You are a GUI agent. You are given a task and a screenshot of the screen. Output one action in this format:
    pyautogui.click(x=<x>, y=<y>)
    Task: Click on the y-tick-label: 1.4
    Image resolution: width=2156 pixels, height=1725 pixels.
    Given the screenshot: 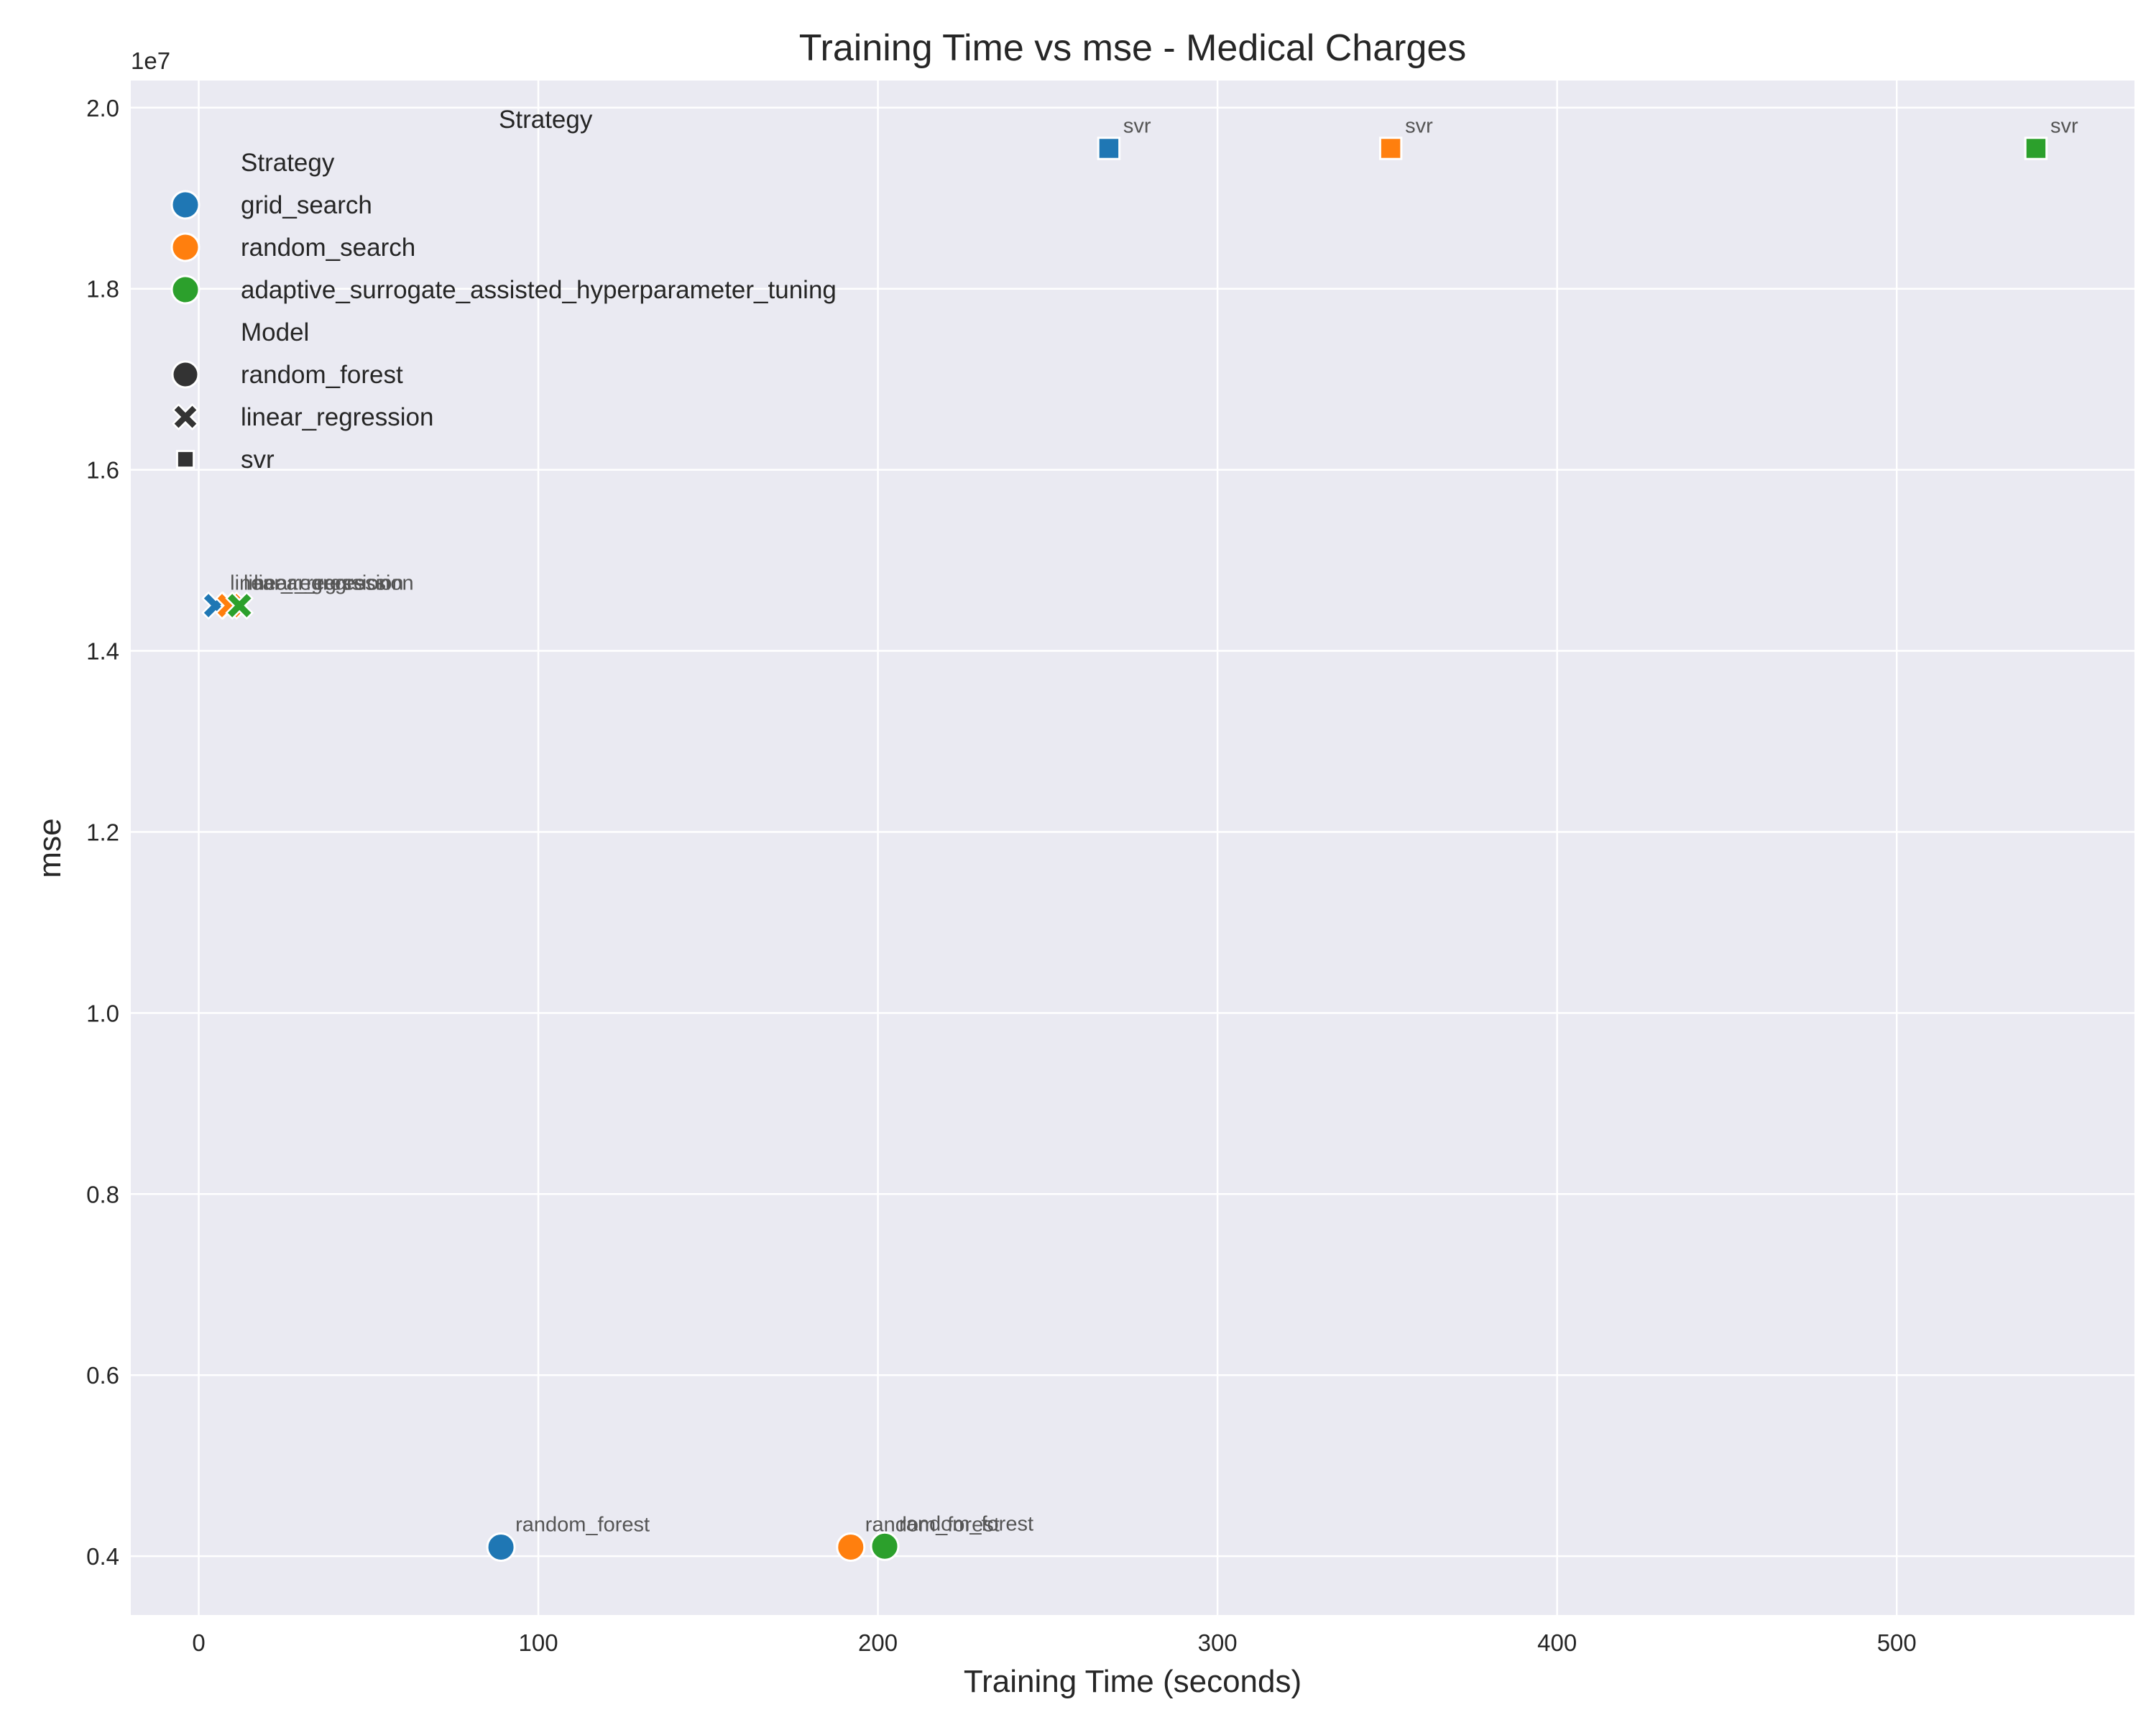 What is the action you would take?
    pyautogui.click(x=103, y=651)
    